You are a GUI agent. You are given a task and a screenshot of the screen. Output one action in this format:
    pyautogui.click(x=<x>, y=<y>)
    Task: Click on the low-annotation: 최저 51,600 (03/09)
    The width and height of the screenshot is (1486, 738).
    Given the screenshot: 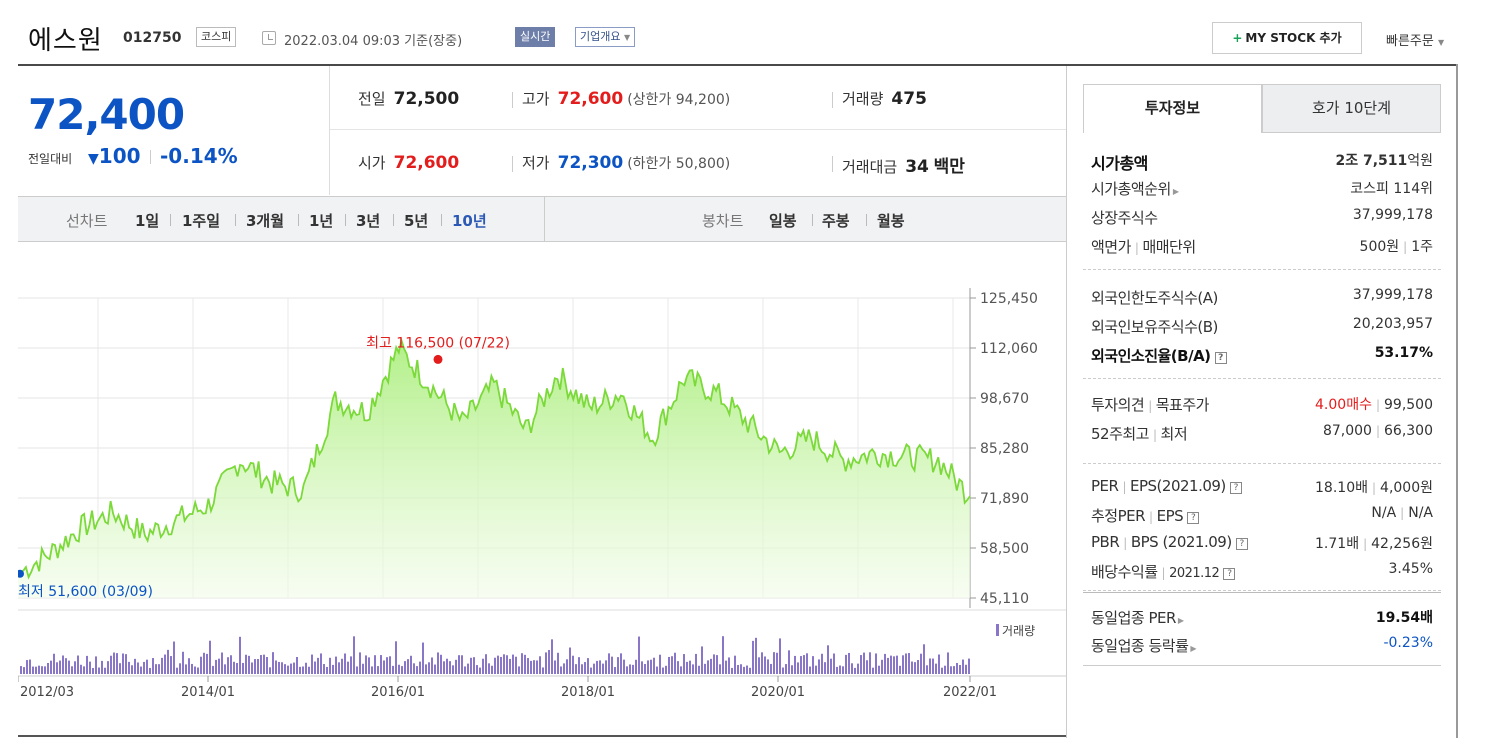 What is the action you would take?
    pyautogui.click(x=85, y=592)
    